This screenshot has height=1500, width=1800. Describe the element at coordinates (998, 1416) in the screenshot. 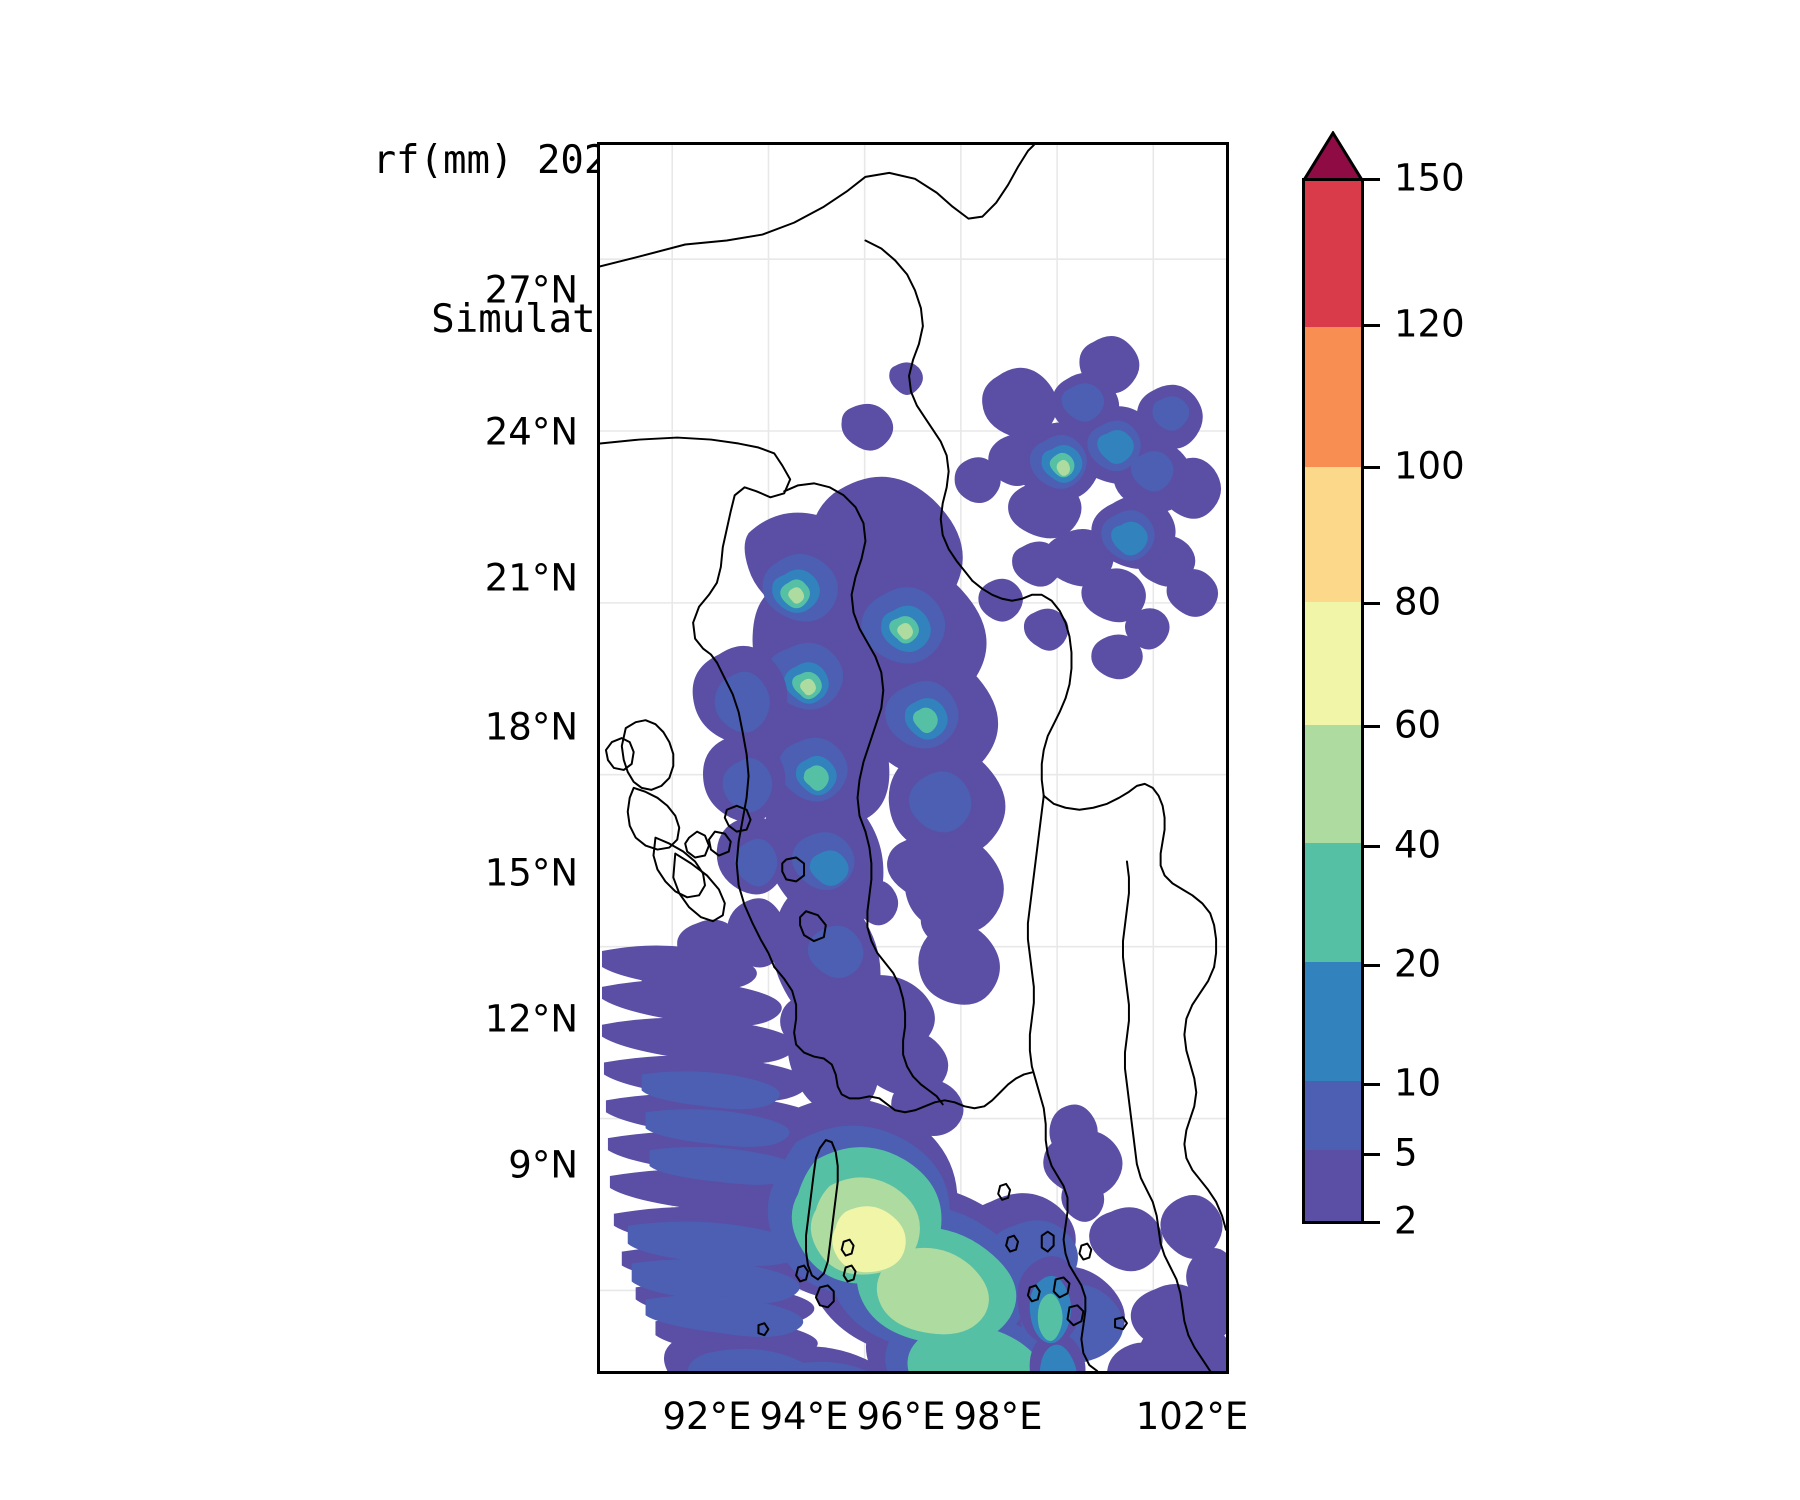

I see `xtick-label-98: 98°E` at that location.